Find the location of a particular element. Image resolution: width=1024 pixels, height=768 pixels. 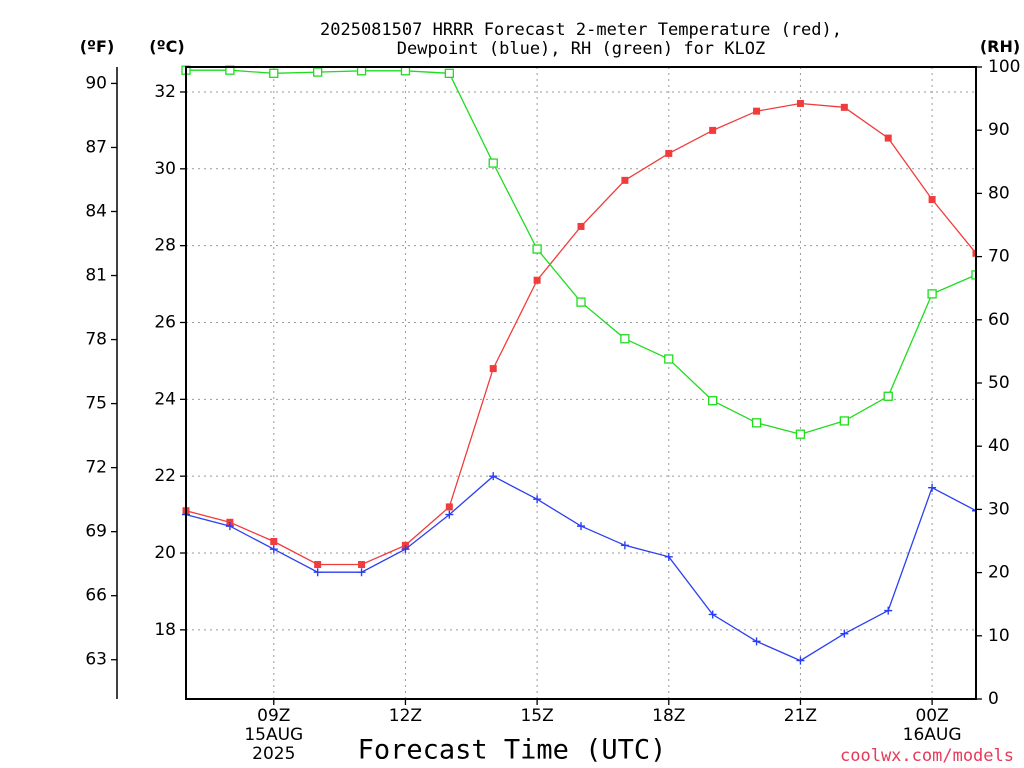

celsius-tick-label: 22 is located at coordinates (165, 476).